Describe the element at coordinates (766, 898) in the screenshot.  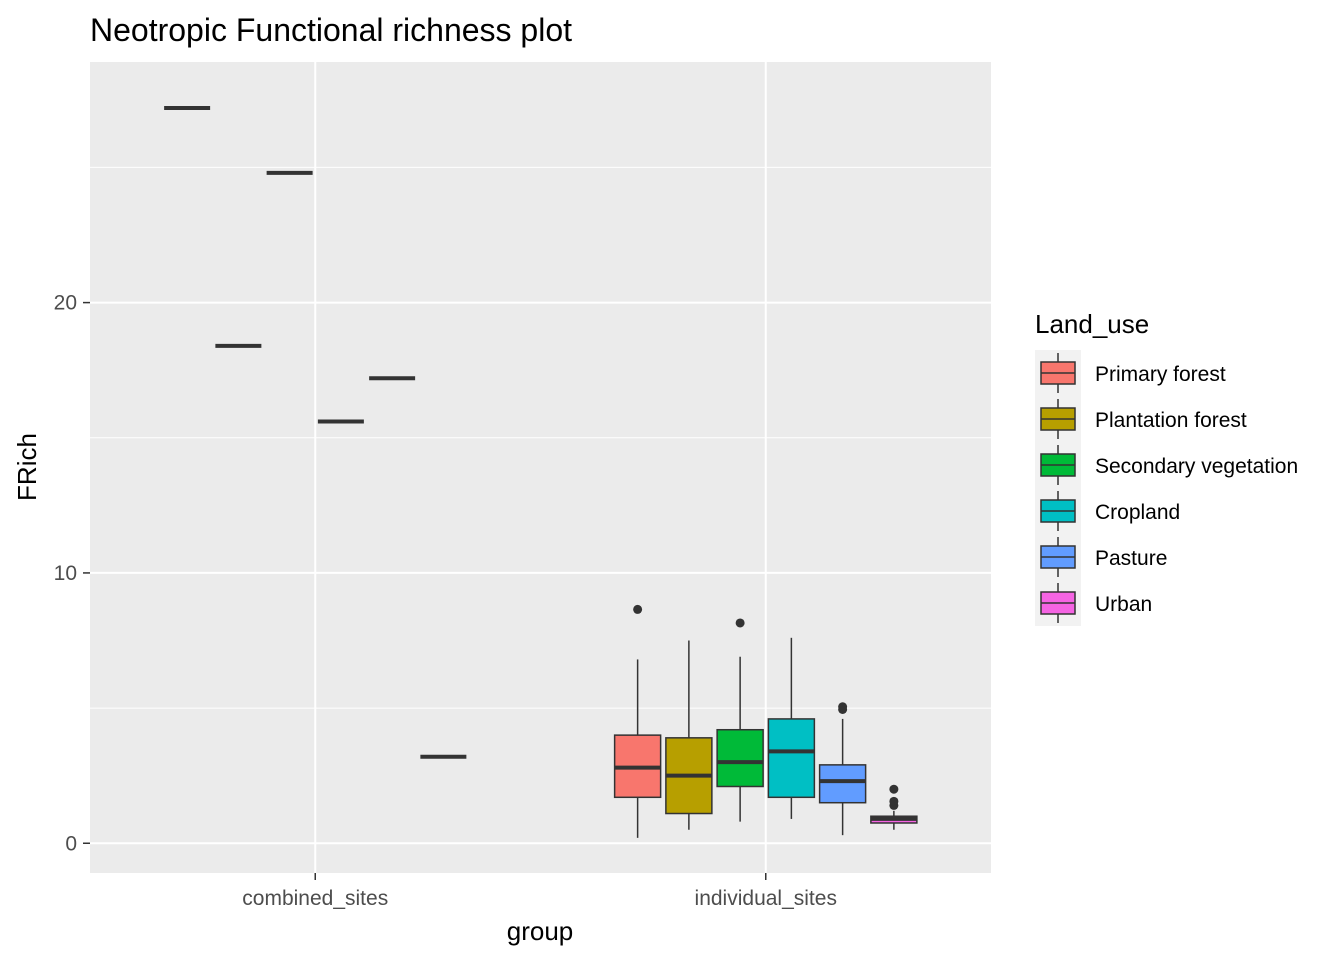
I see `x-tick-label: individual_sites` at that location.